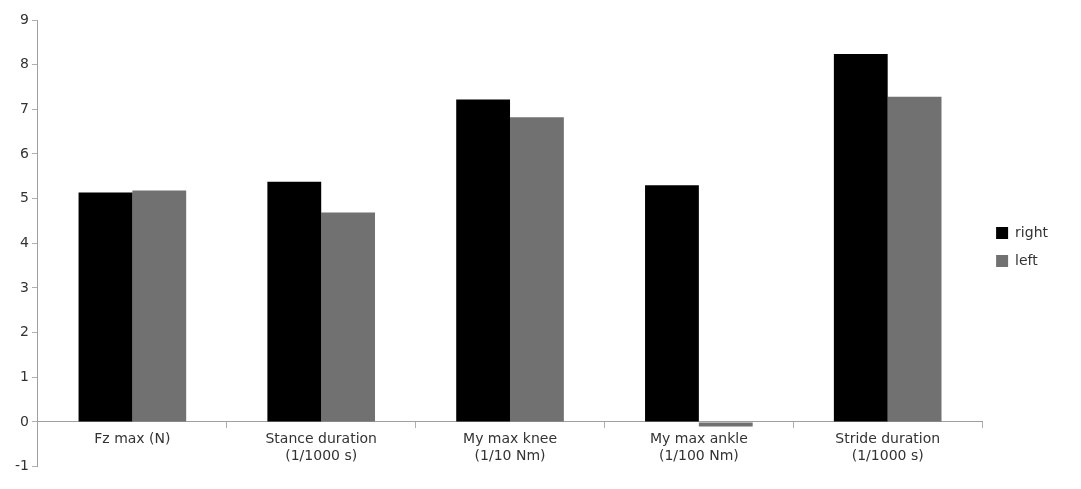 Image resolution: width=1081 pixels, height=489 pixels. Describe the element at coordinates (510, 446) in the screenshot. I see `x-tick-label: My max knee (1/10 Nm)` at that location.